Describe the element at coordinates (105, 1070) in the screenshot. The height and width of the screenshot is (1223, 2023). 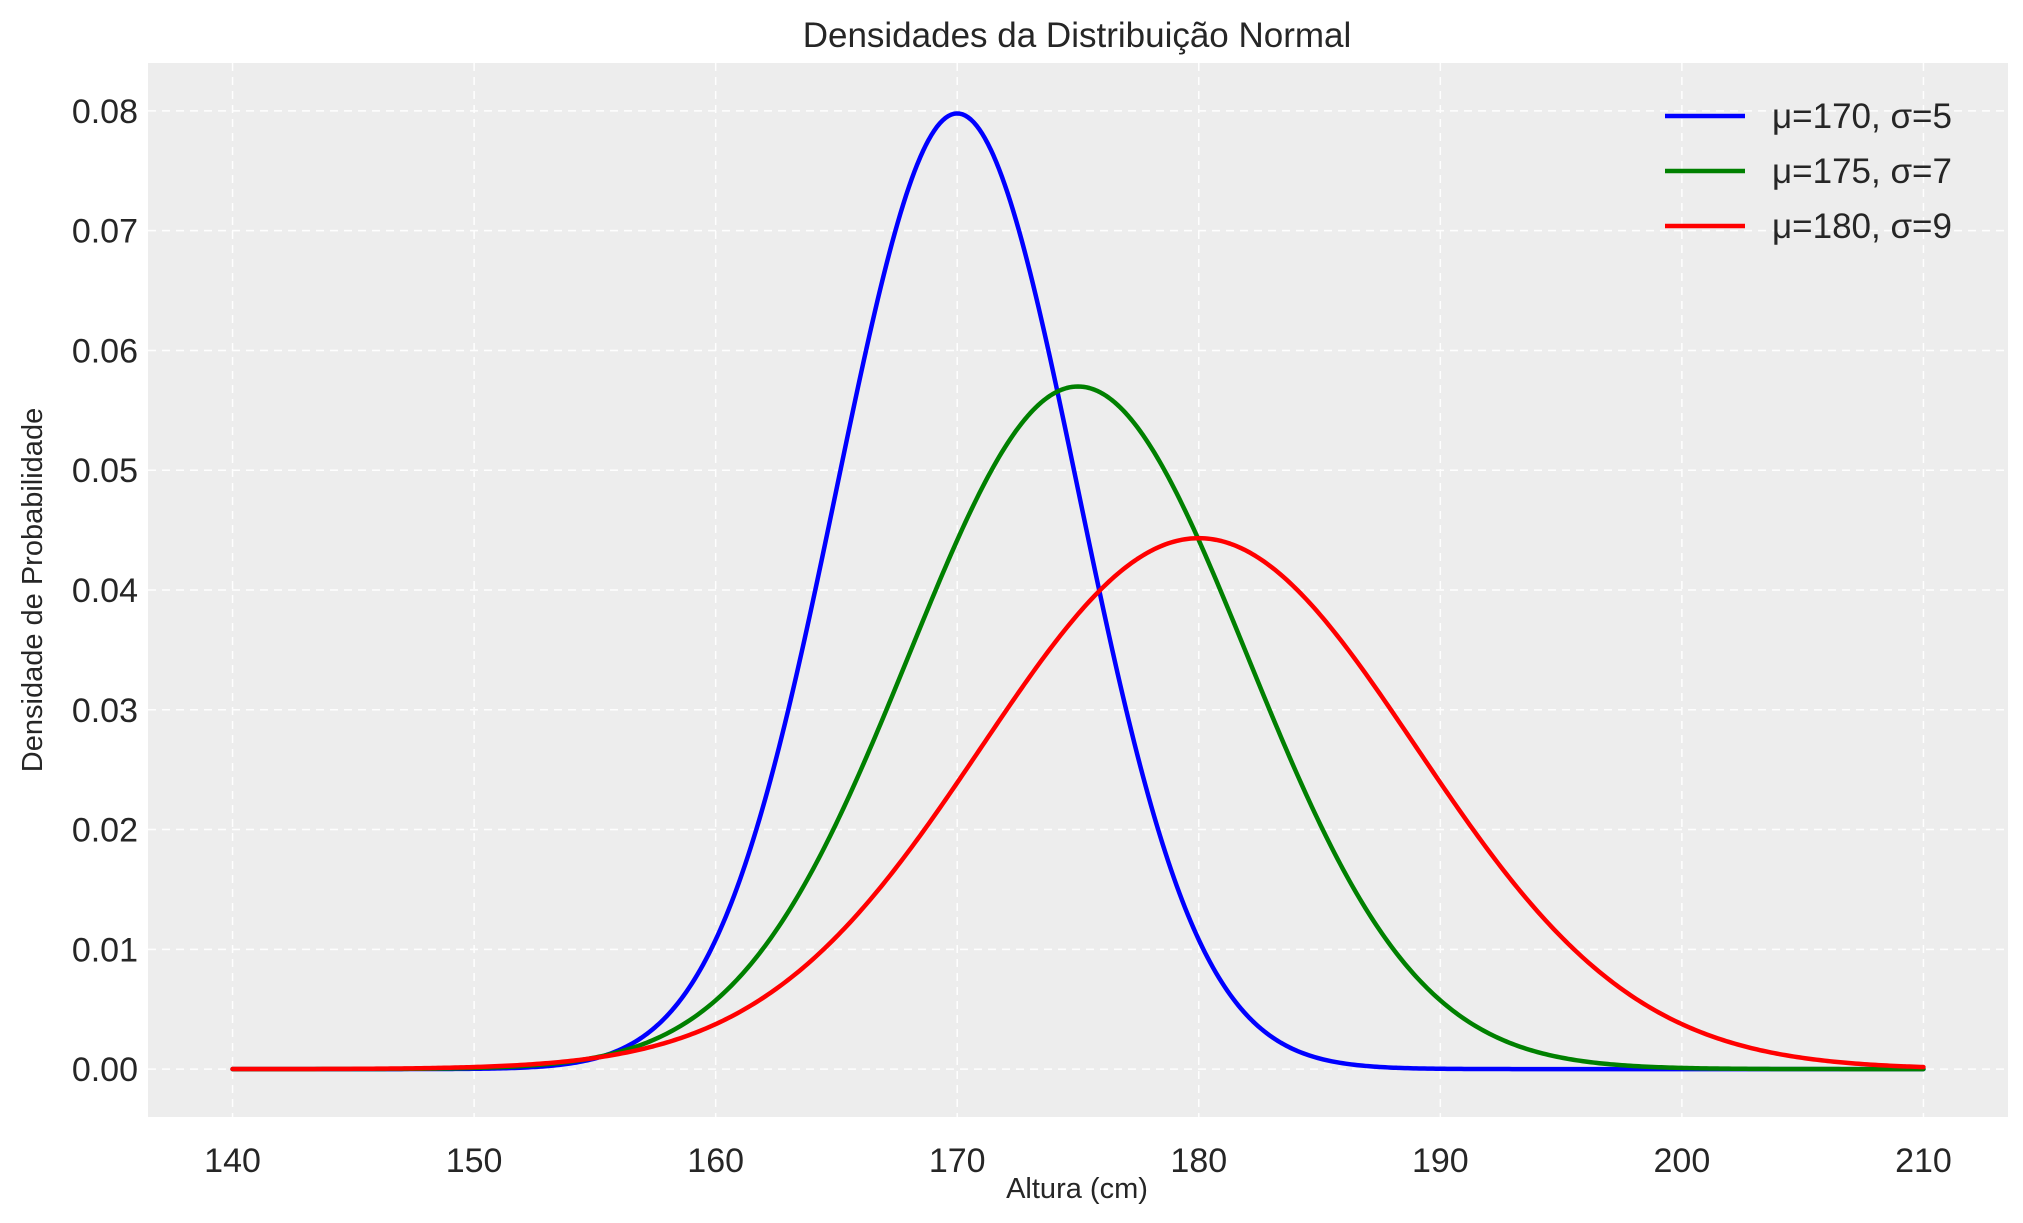
I see `y-tick-label: 0.00` at that location.